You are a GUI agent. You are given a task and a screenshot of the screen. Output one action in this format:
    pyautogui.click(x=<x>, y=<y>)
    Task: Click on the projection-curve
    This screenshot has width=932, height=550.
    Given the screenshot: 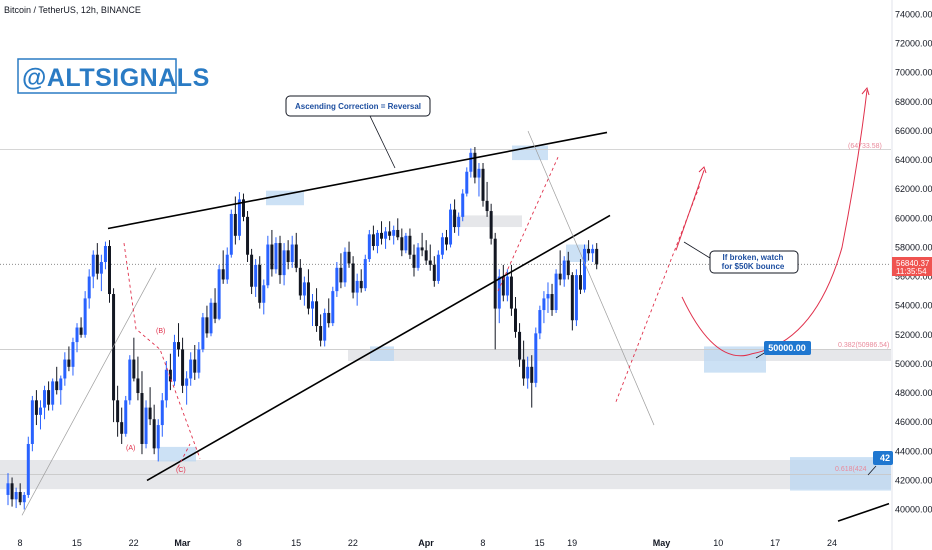 What is the action you would take?
    pyautogui.click(x=774, y=223)
    